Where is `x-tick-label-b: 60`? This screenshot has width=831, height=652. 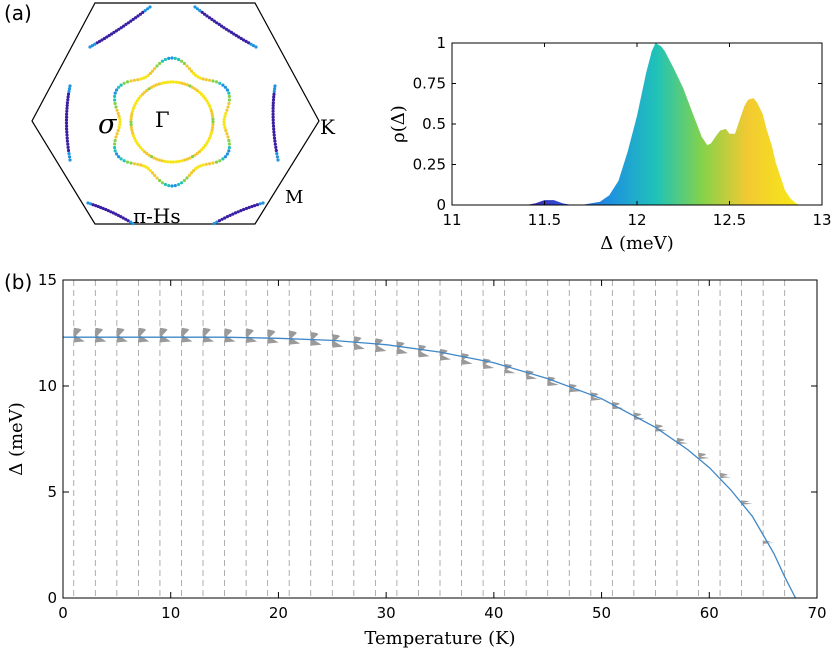
x-tick-label-b: 60 is located at coordinates (709, 613).